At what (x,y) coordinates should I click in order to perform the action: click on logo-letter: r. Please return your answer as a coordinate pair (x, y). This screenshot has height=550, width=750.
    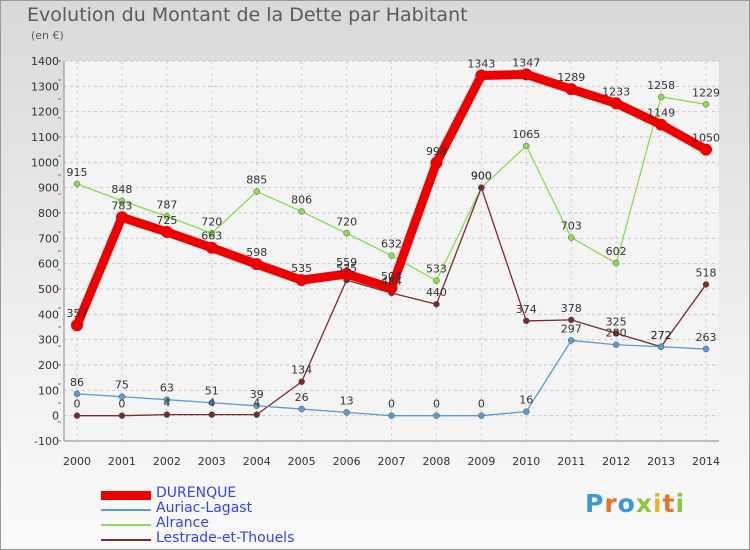
    Looking at the image, I should click on (611, 503).